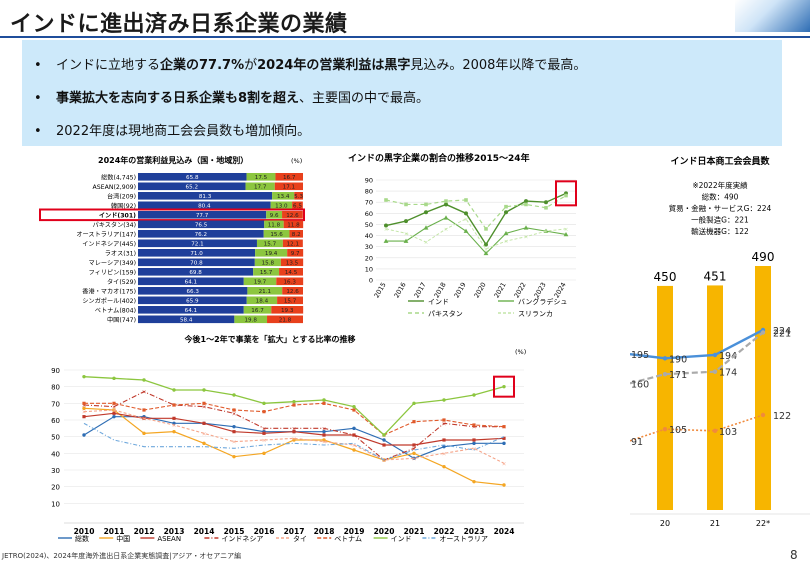 The image size is (810, 566). I want to click on x-tick-label: 2016, so click(264, 531).